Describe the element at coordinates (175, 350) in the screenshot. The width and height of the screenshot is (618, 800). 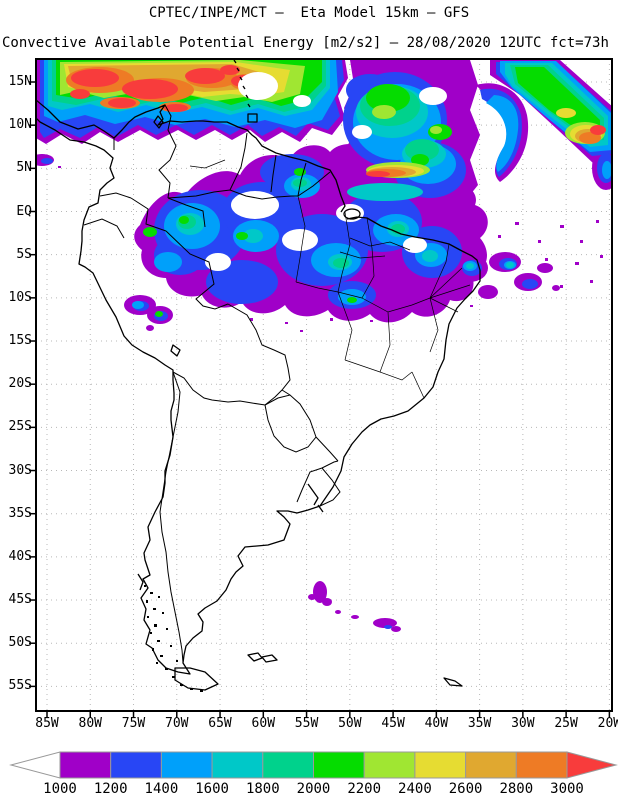
I see `lake-titicaca` at that location.